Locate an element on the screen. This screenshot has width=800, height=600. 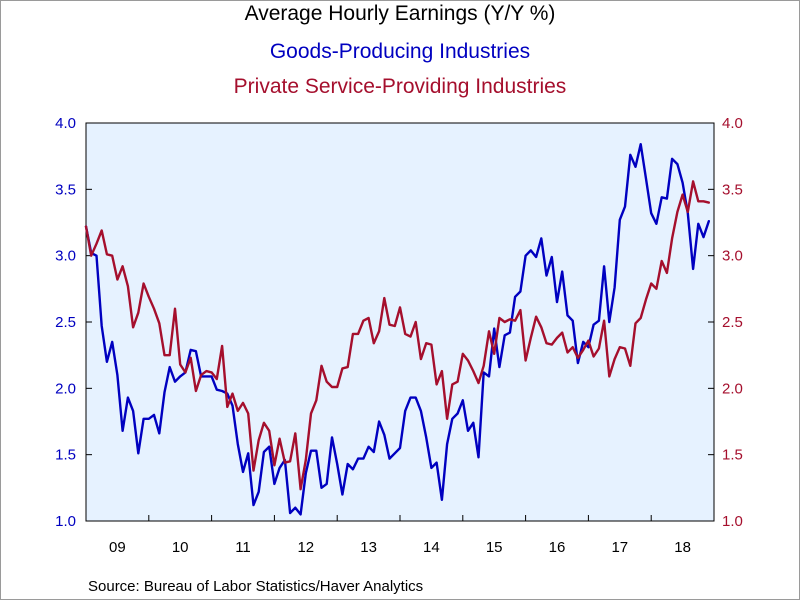
y-tick-label-right: 2.5 is located at coordinates (732, 322).